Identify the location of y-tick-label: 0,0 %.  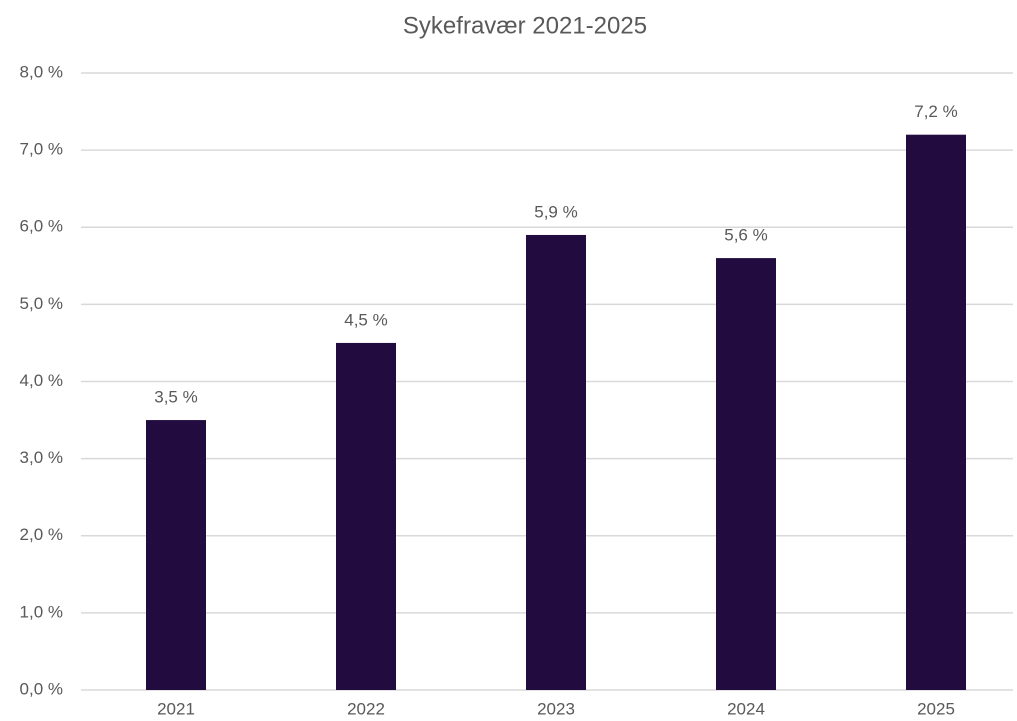
(41, 688).